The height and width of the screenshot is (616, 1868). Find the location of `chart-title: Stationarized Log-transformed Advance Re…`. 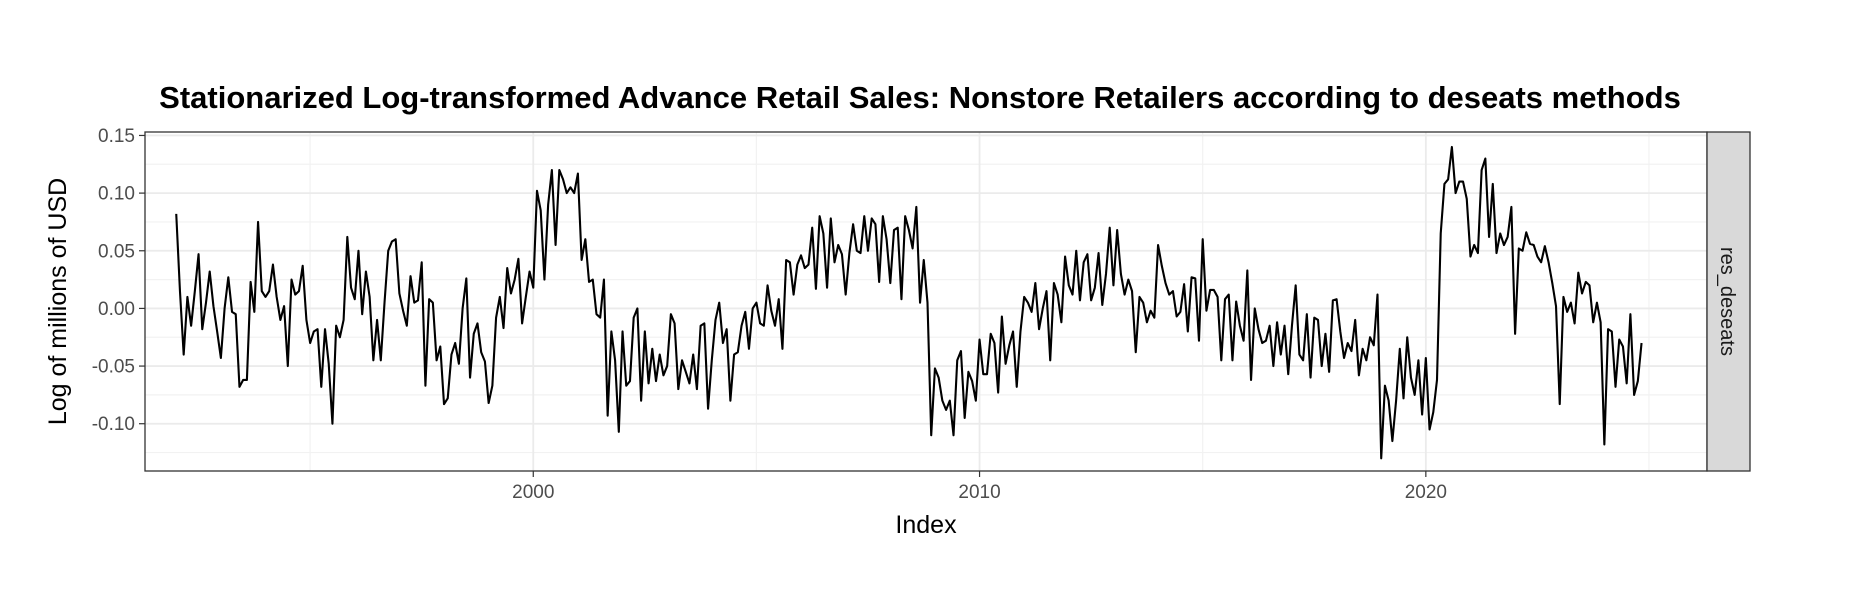

chart-title: Stationarized Log-transformed Advance Re… is located at coordinates (920, 97).